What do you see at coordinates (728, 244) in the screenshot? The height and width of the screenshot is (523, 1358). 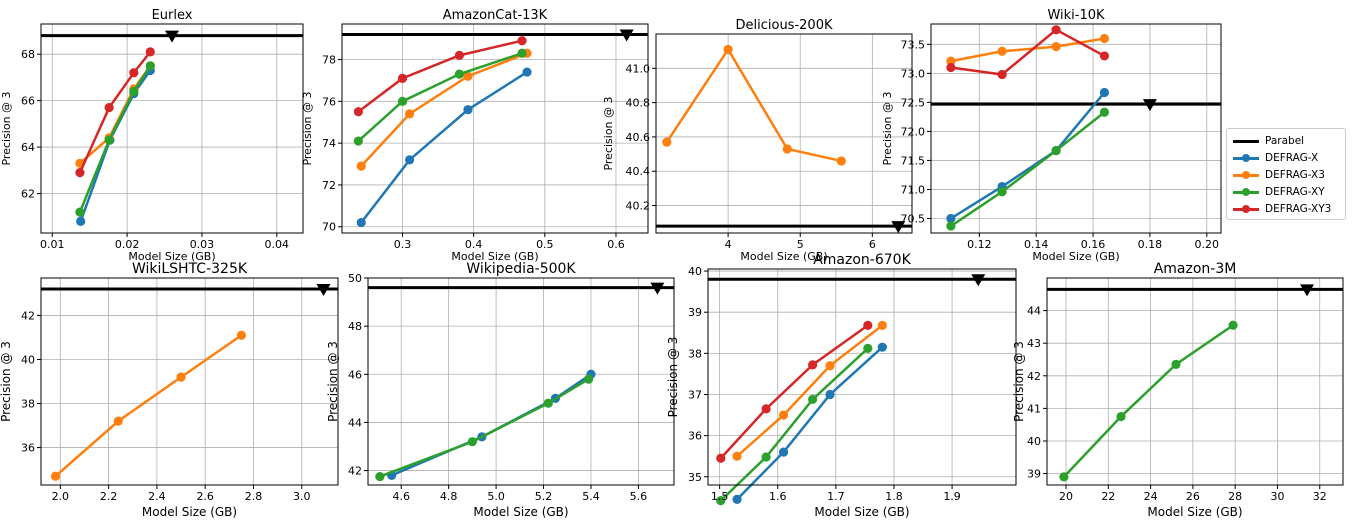 I see `x-tick-label: 4` at bounding box center [728, 244].